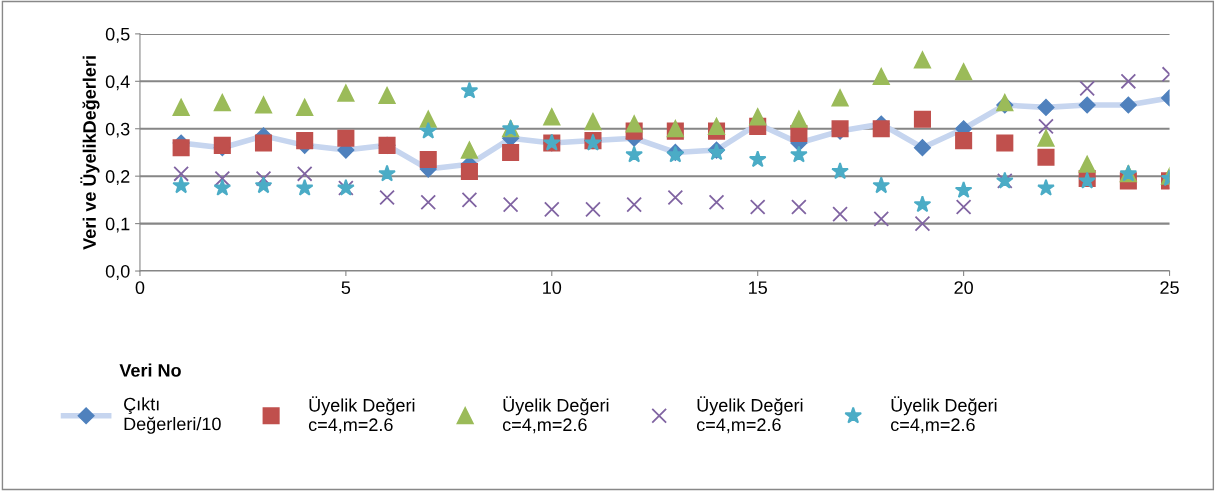 This screenshot has height=491, width=1217. Describe the element at coordinates (117, 272) in the screenshot. I see `y-tick-label: 0,0` at that location.